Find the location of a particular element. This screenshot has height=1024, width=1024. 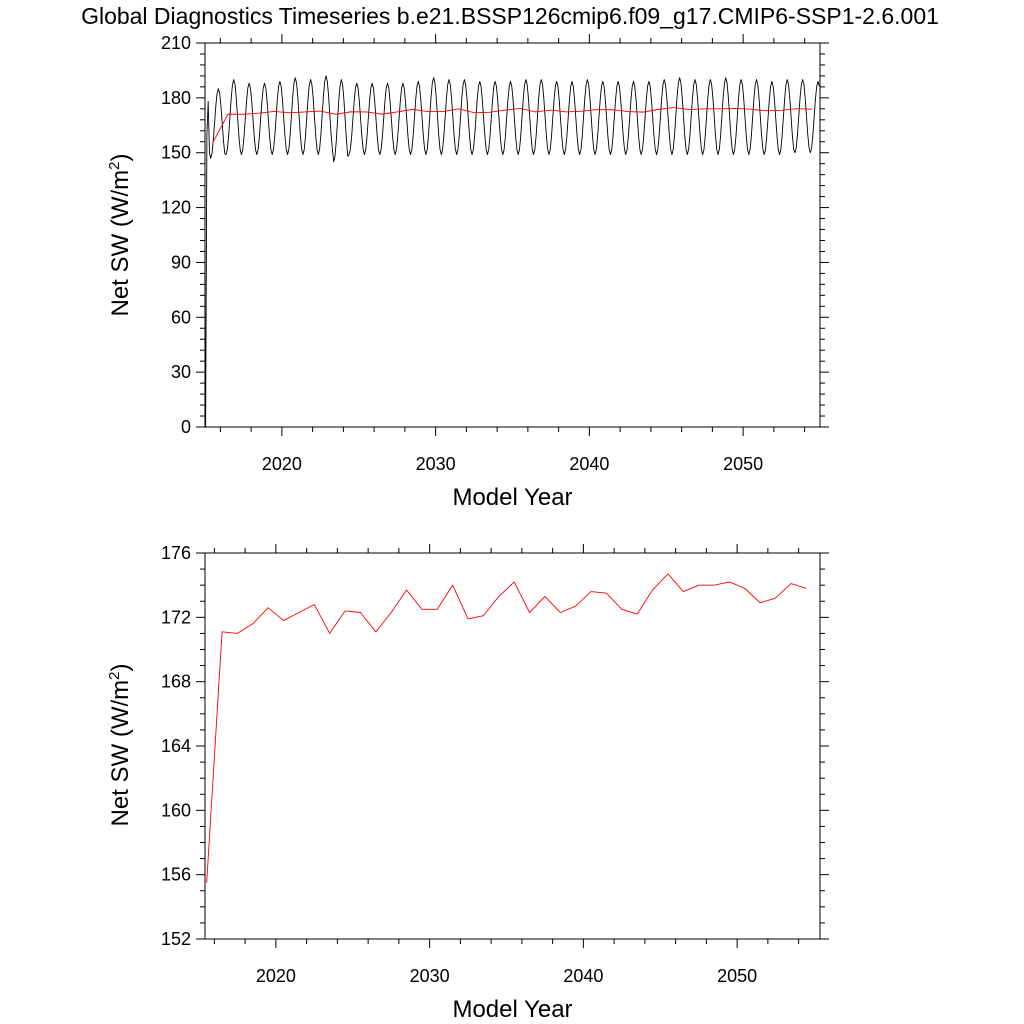

y-axis-title-end-1: ) is located at coordinates (120, 668).